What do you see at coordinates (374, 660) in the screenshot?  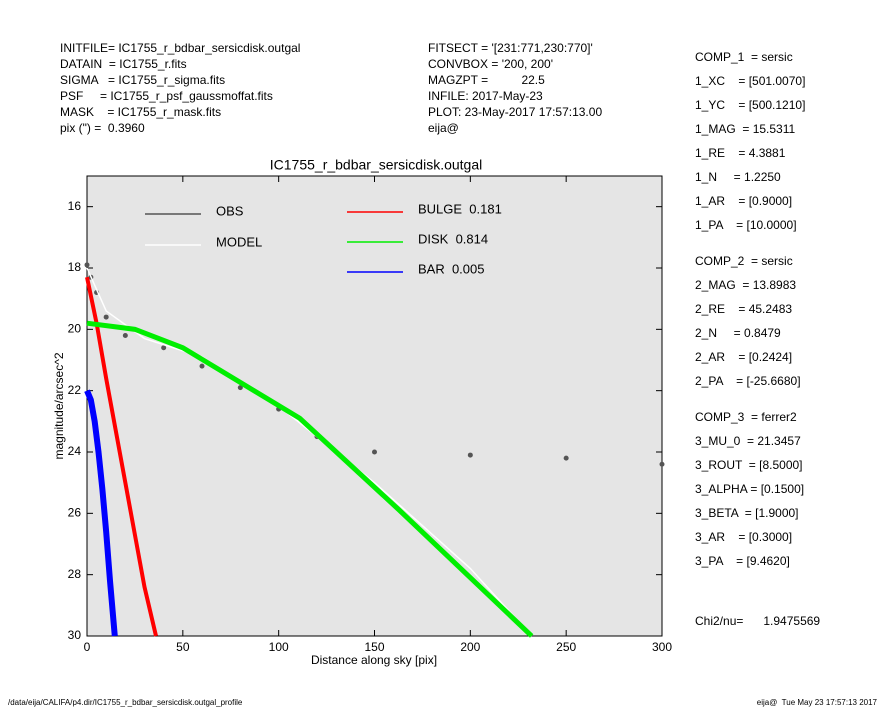 I see `x-axis-label: Distance along sky [pix]` at bounding box center [374, 660].